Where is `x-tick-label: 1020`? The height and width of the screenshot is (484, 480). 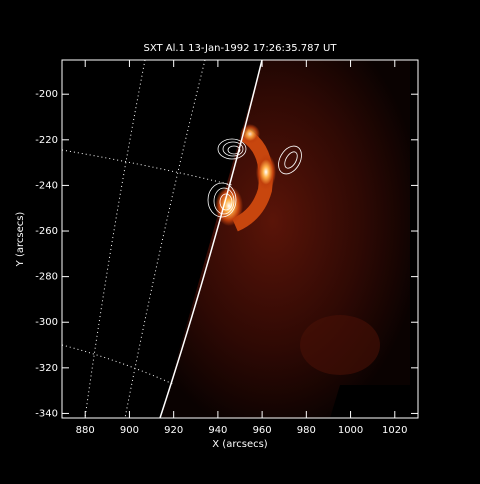 x-tick-label: 1020 is located at coordinates (394, 430).